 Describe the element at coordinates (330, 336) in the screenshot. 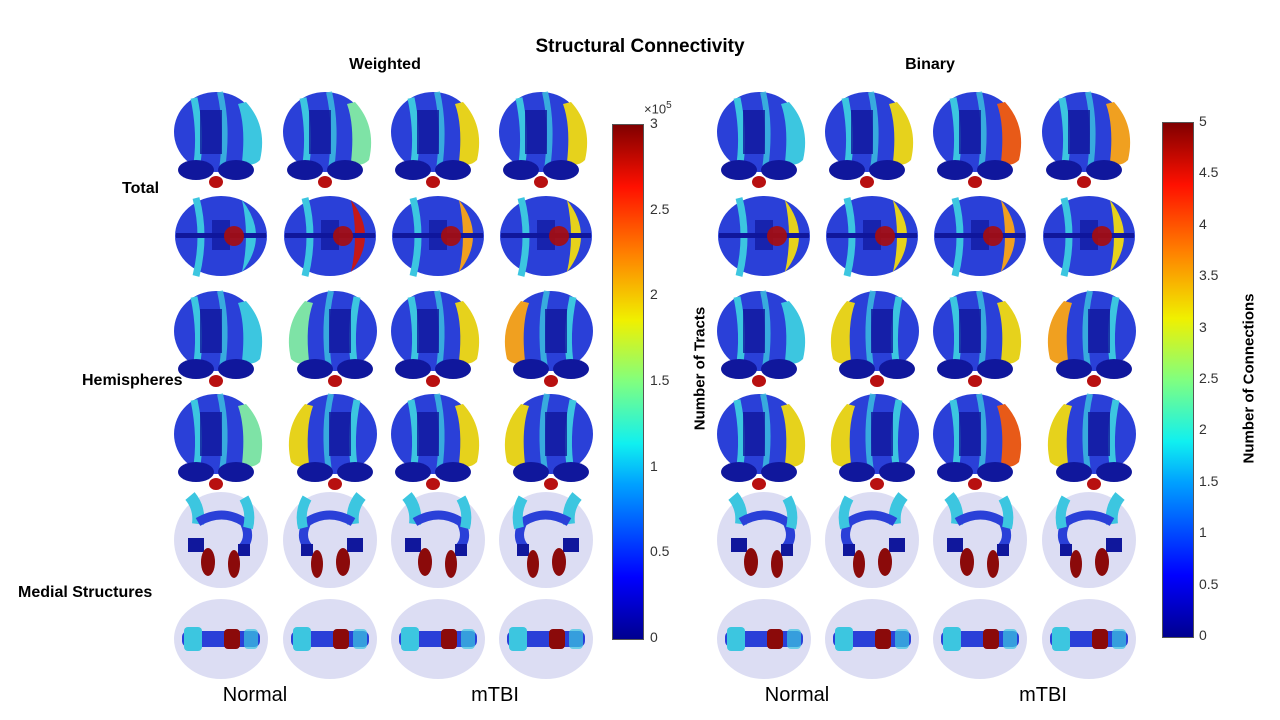

I see `brain-render-r3-c2` at that location.